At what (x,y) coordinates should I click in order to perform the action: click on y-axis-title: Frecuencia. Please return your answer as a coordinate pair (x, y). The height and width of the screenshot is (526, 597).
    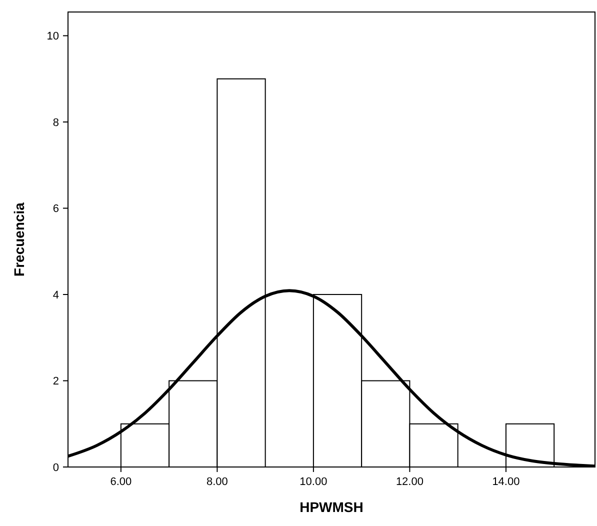
    Looking at the image, I should click on (19, 239).